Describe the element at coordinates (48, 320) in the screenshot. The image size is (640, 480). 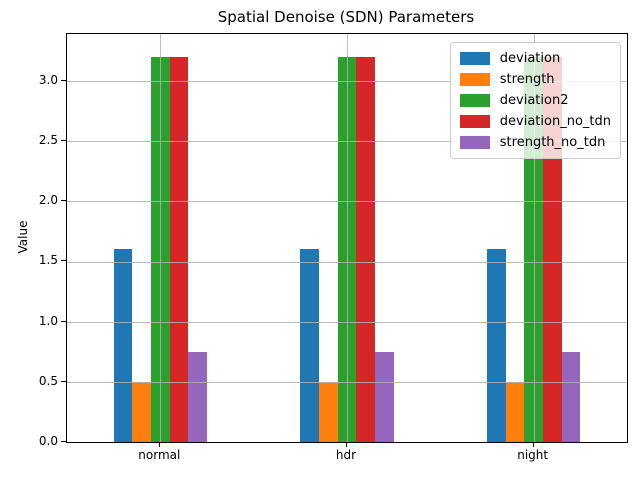
I see `y-tick-label: 1.0` at that location.